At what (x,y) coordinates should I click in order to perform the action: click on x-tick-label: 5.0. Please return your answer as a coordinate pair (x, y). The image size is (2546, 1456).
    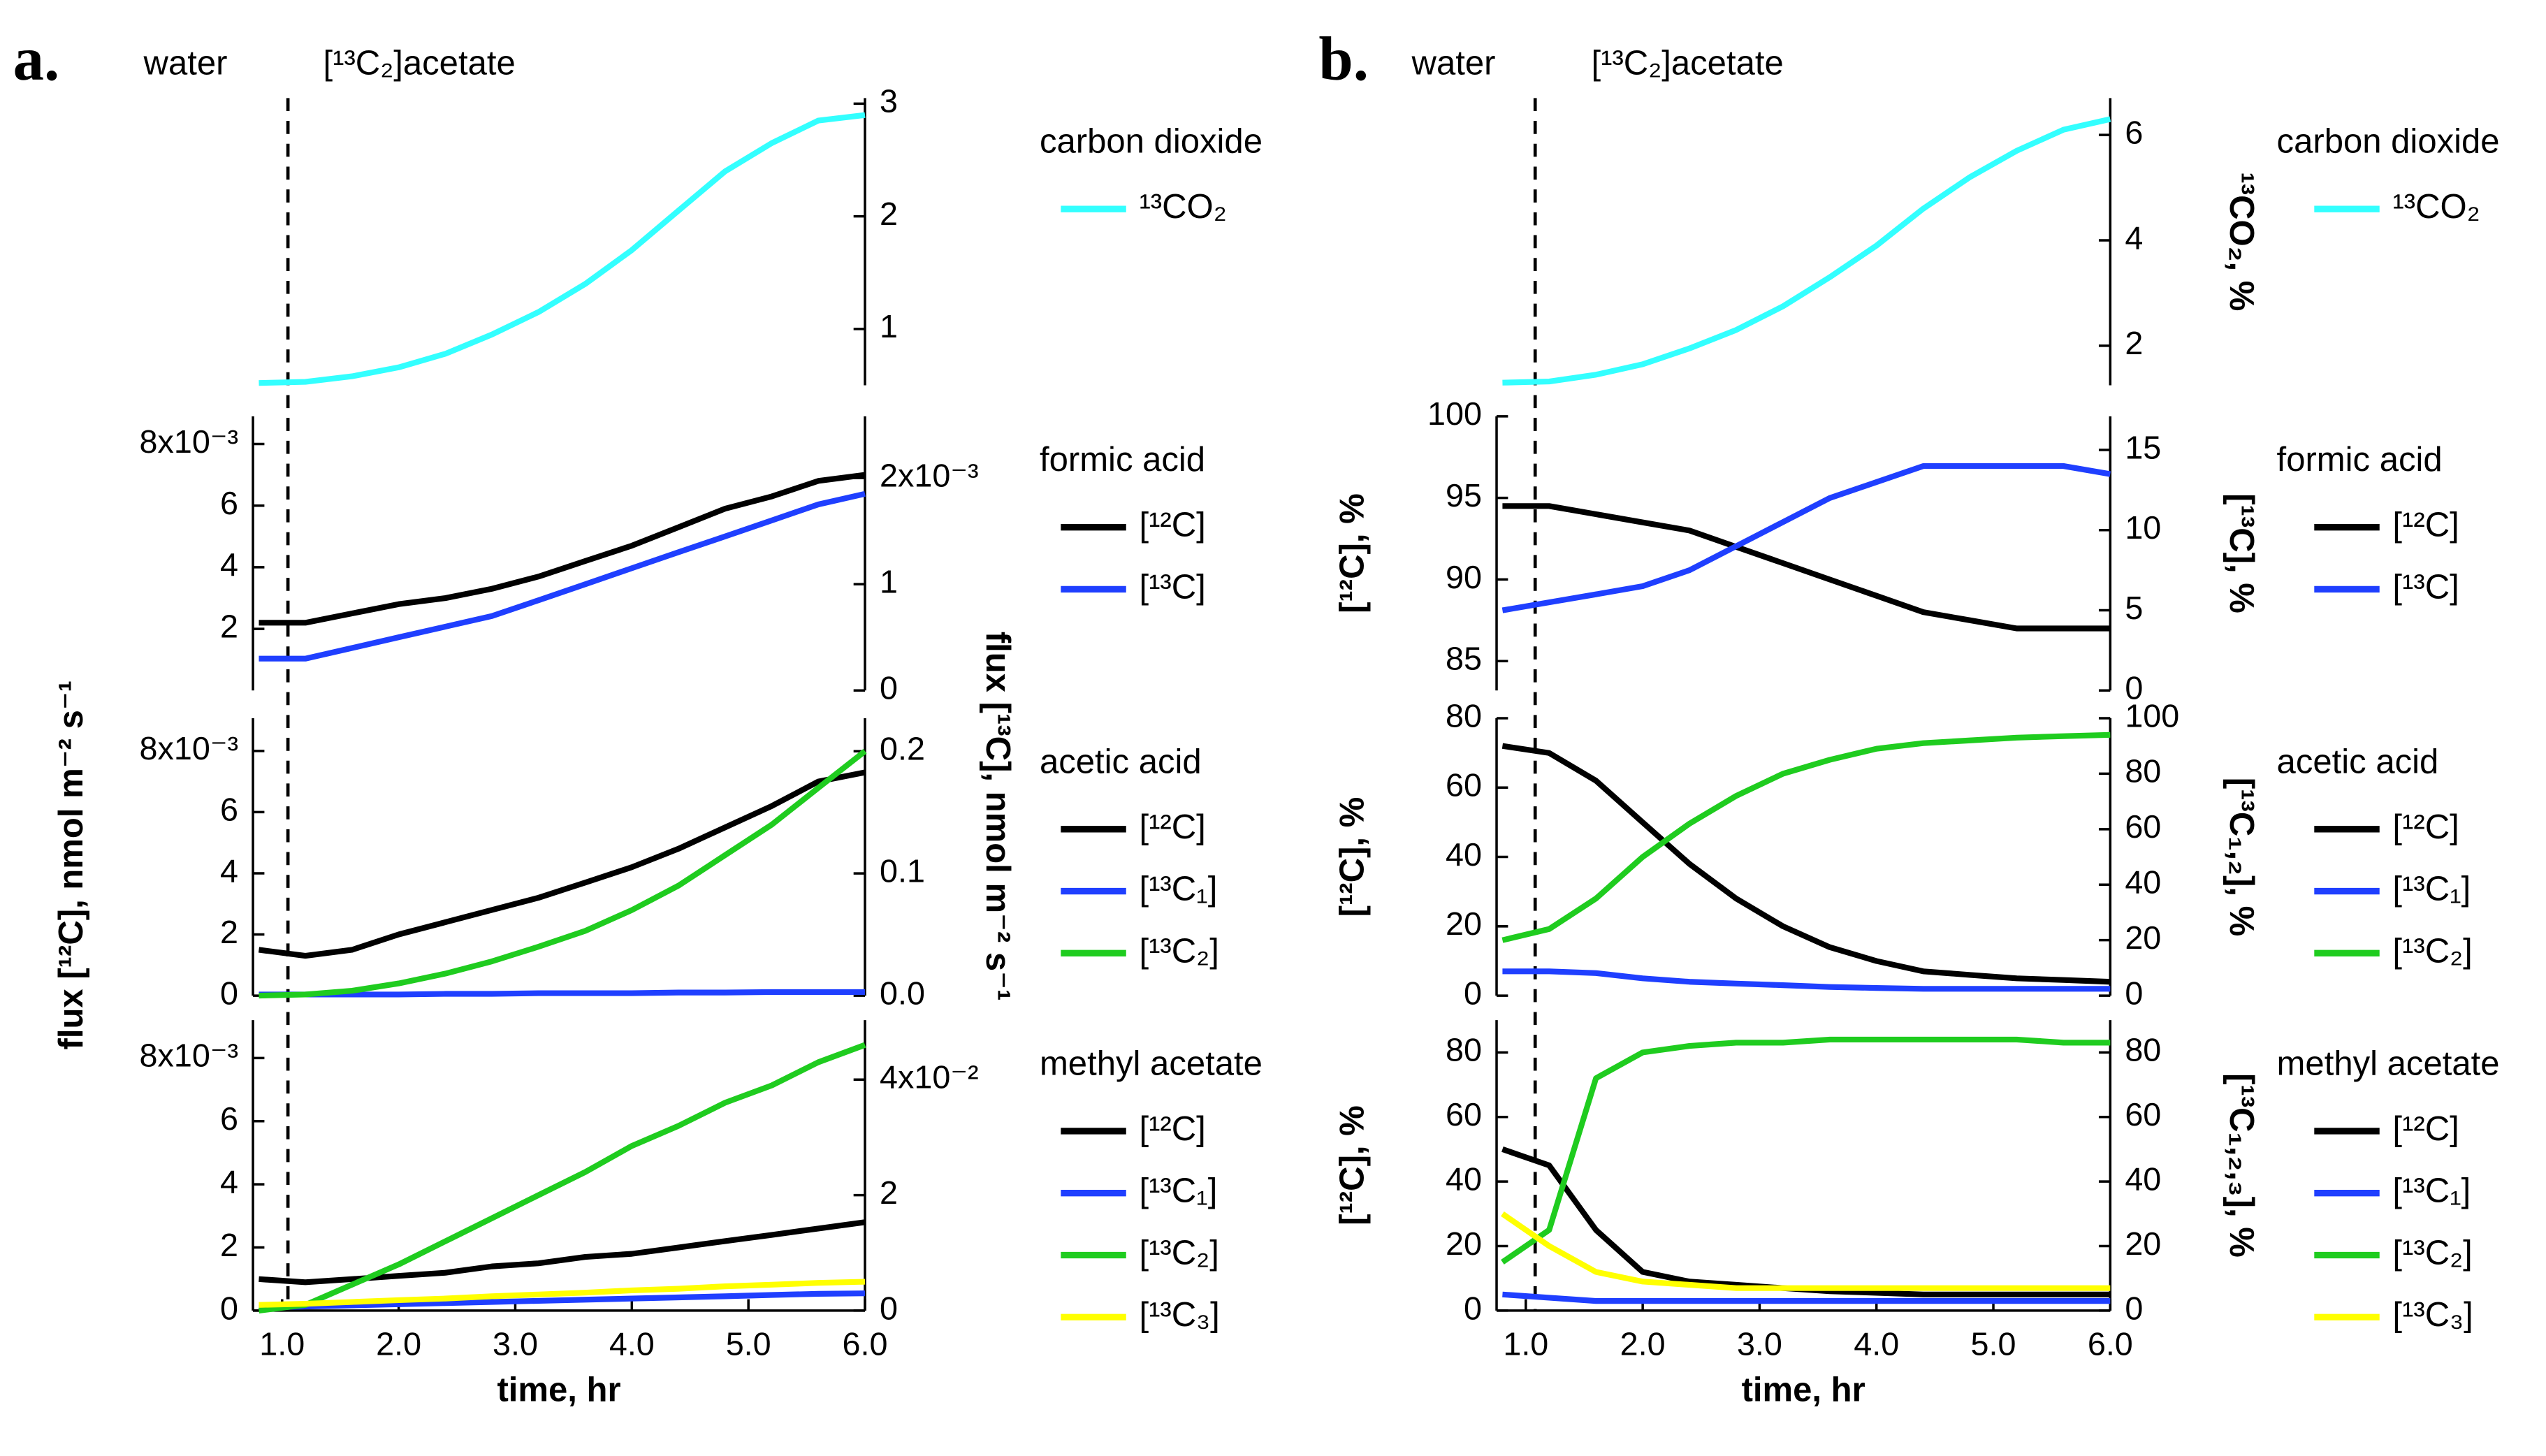
    Looking at the image, I should click on (748, 1344).